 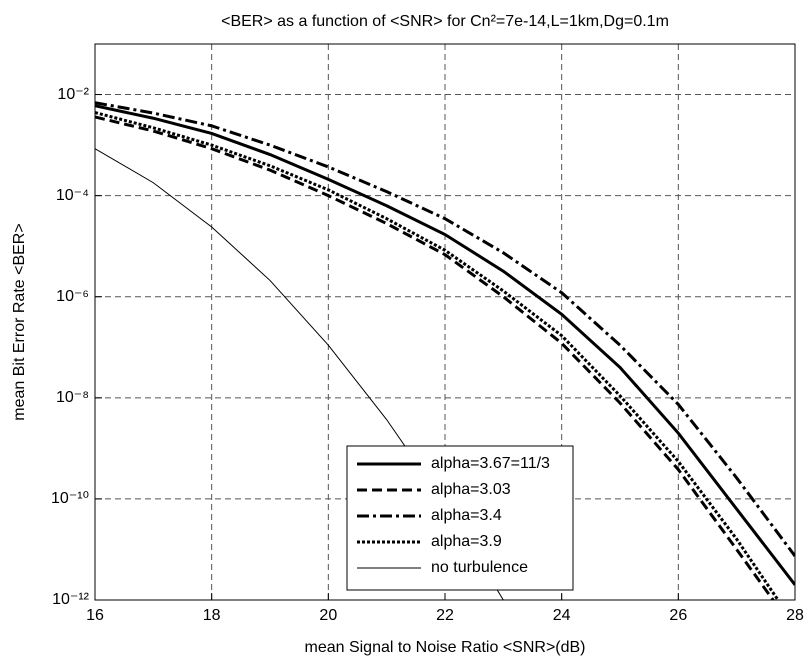 What do you see at coordinates (212, 615) in the screenshot?
I see `x-tick-label: 18` at bounding box center [212, 615].